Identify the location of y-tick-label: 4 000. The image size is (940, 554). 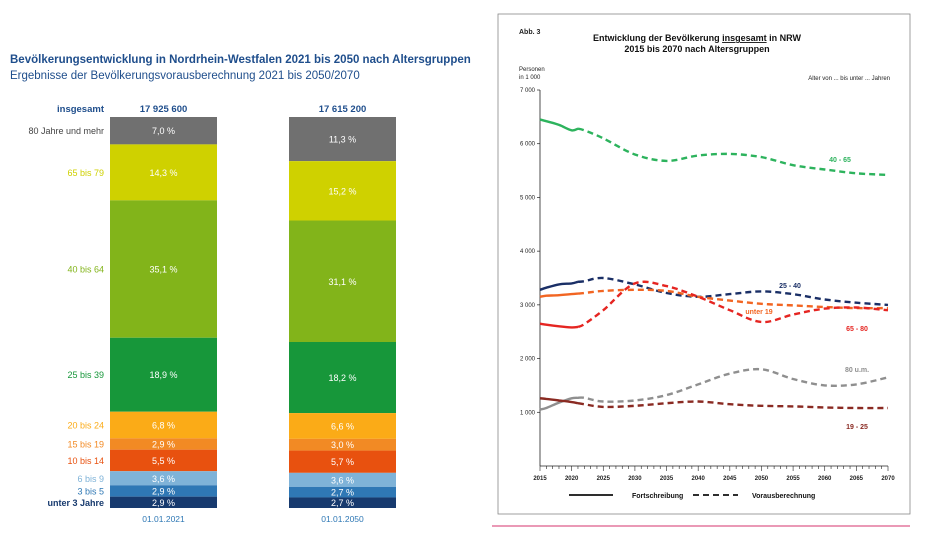
(528, 252).